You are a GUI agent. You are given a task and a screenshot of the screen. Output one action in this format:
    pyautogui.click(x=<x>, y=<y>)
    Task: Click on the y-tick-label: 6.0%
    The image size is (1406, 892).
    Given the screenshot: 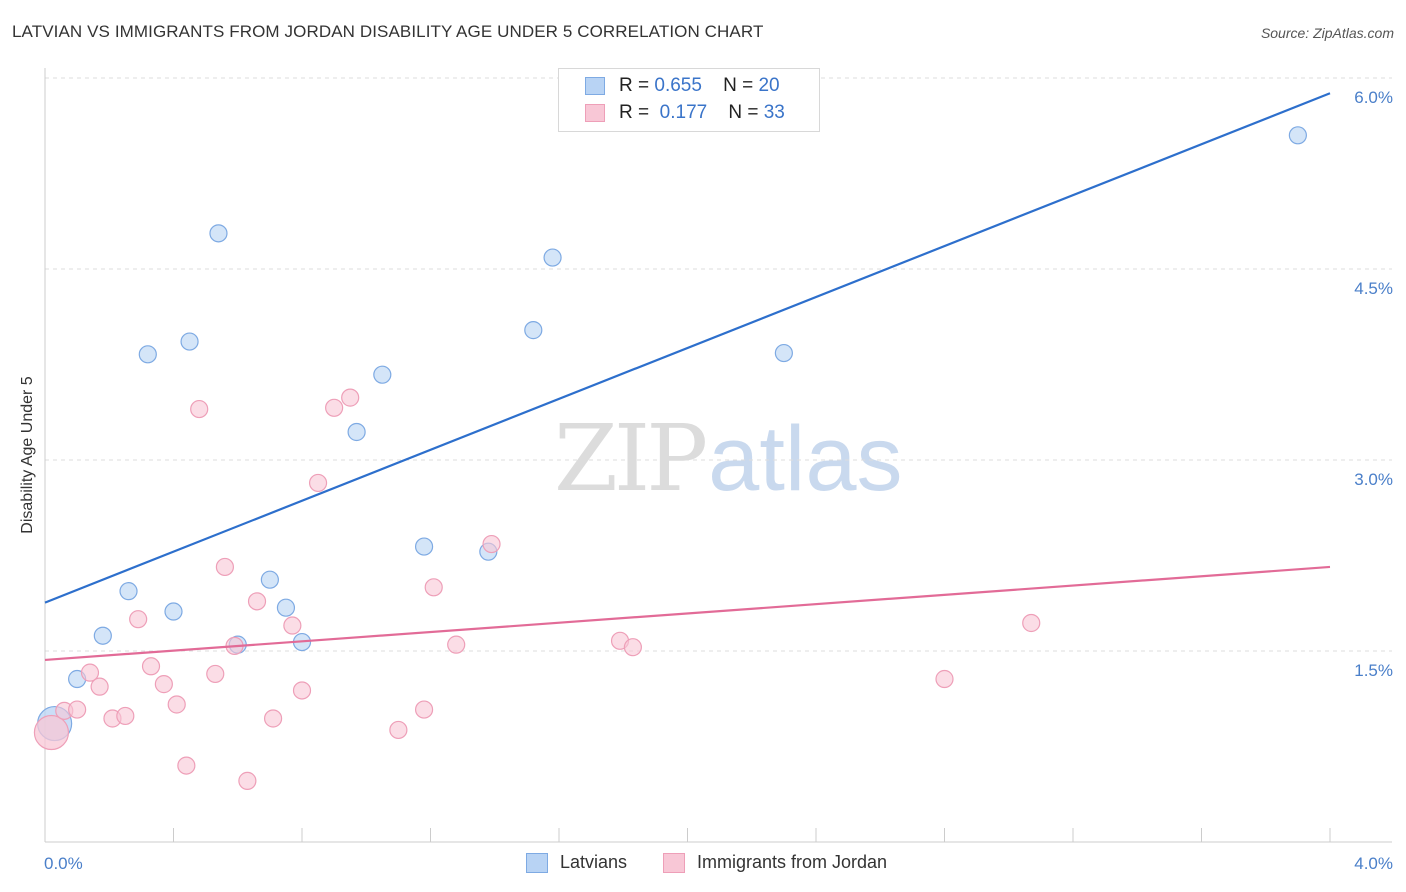 What is the action you would take?
    pyautogui.click(x=1373, y=97)
    